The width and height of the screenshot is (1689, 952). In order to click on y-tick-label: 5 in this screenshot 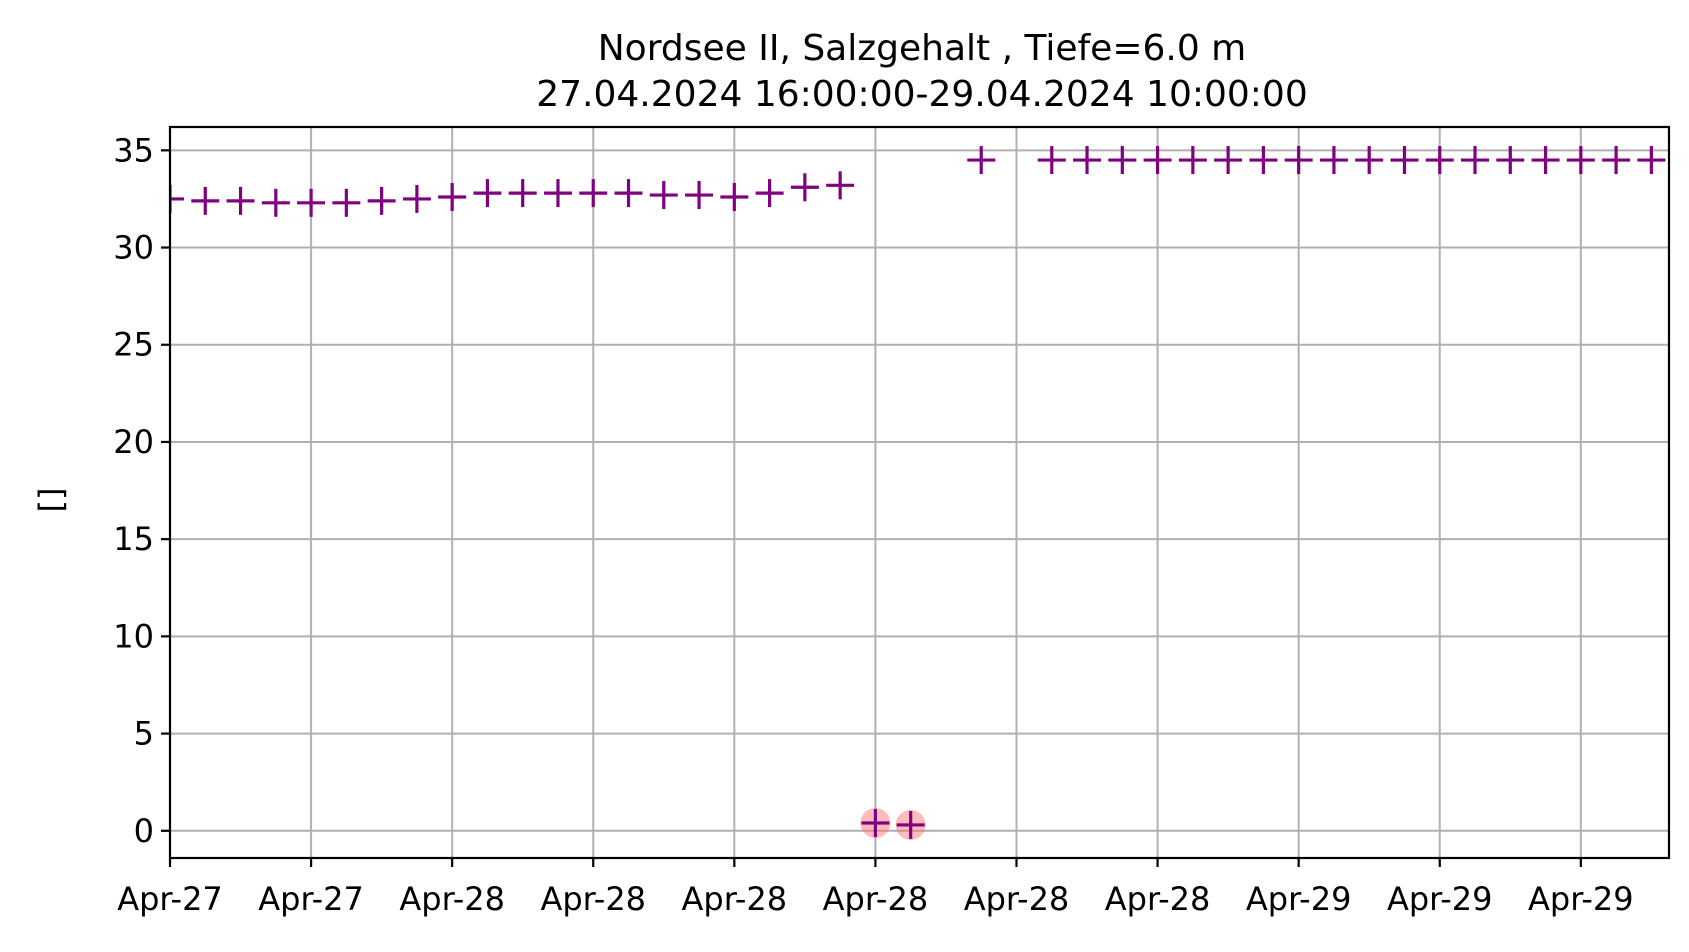, I will do `click(144, 734)`.